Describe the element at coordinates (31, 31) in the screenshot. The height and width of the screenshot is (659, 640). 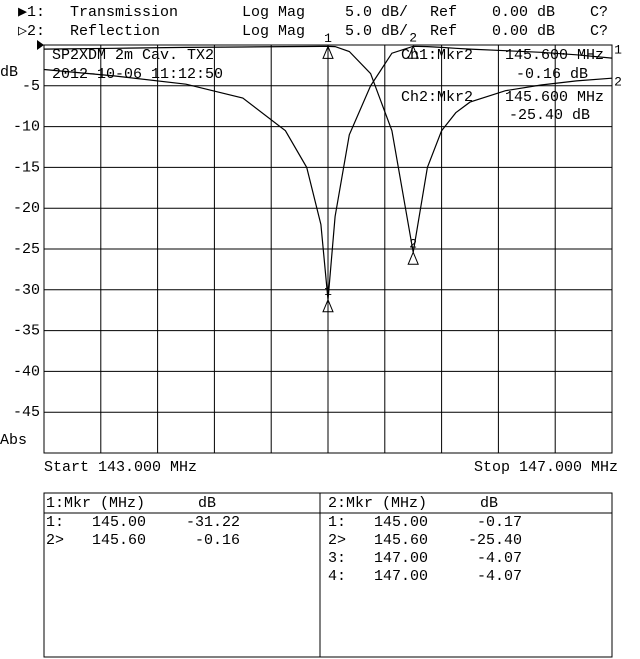
I see `channel-header: ▷2:` at that location.